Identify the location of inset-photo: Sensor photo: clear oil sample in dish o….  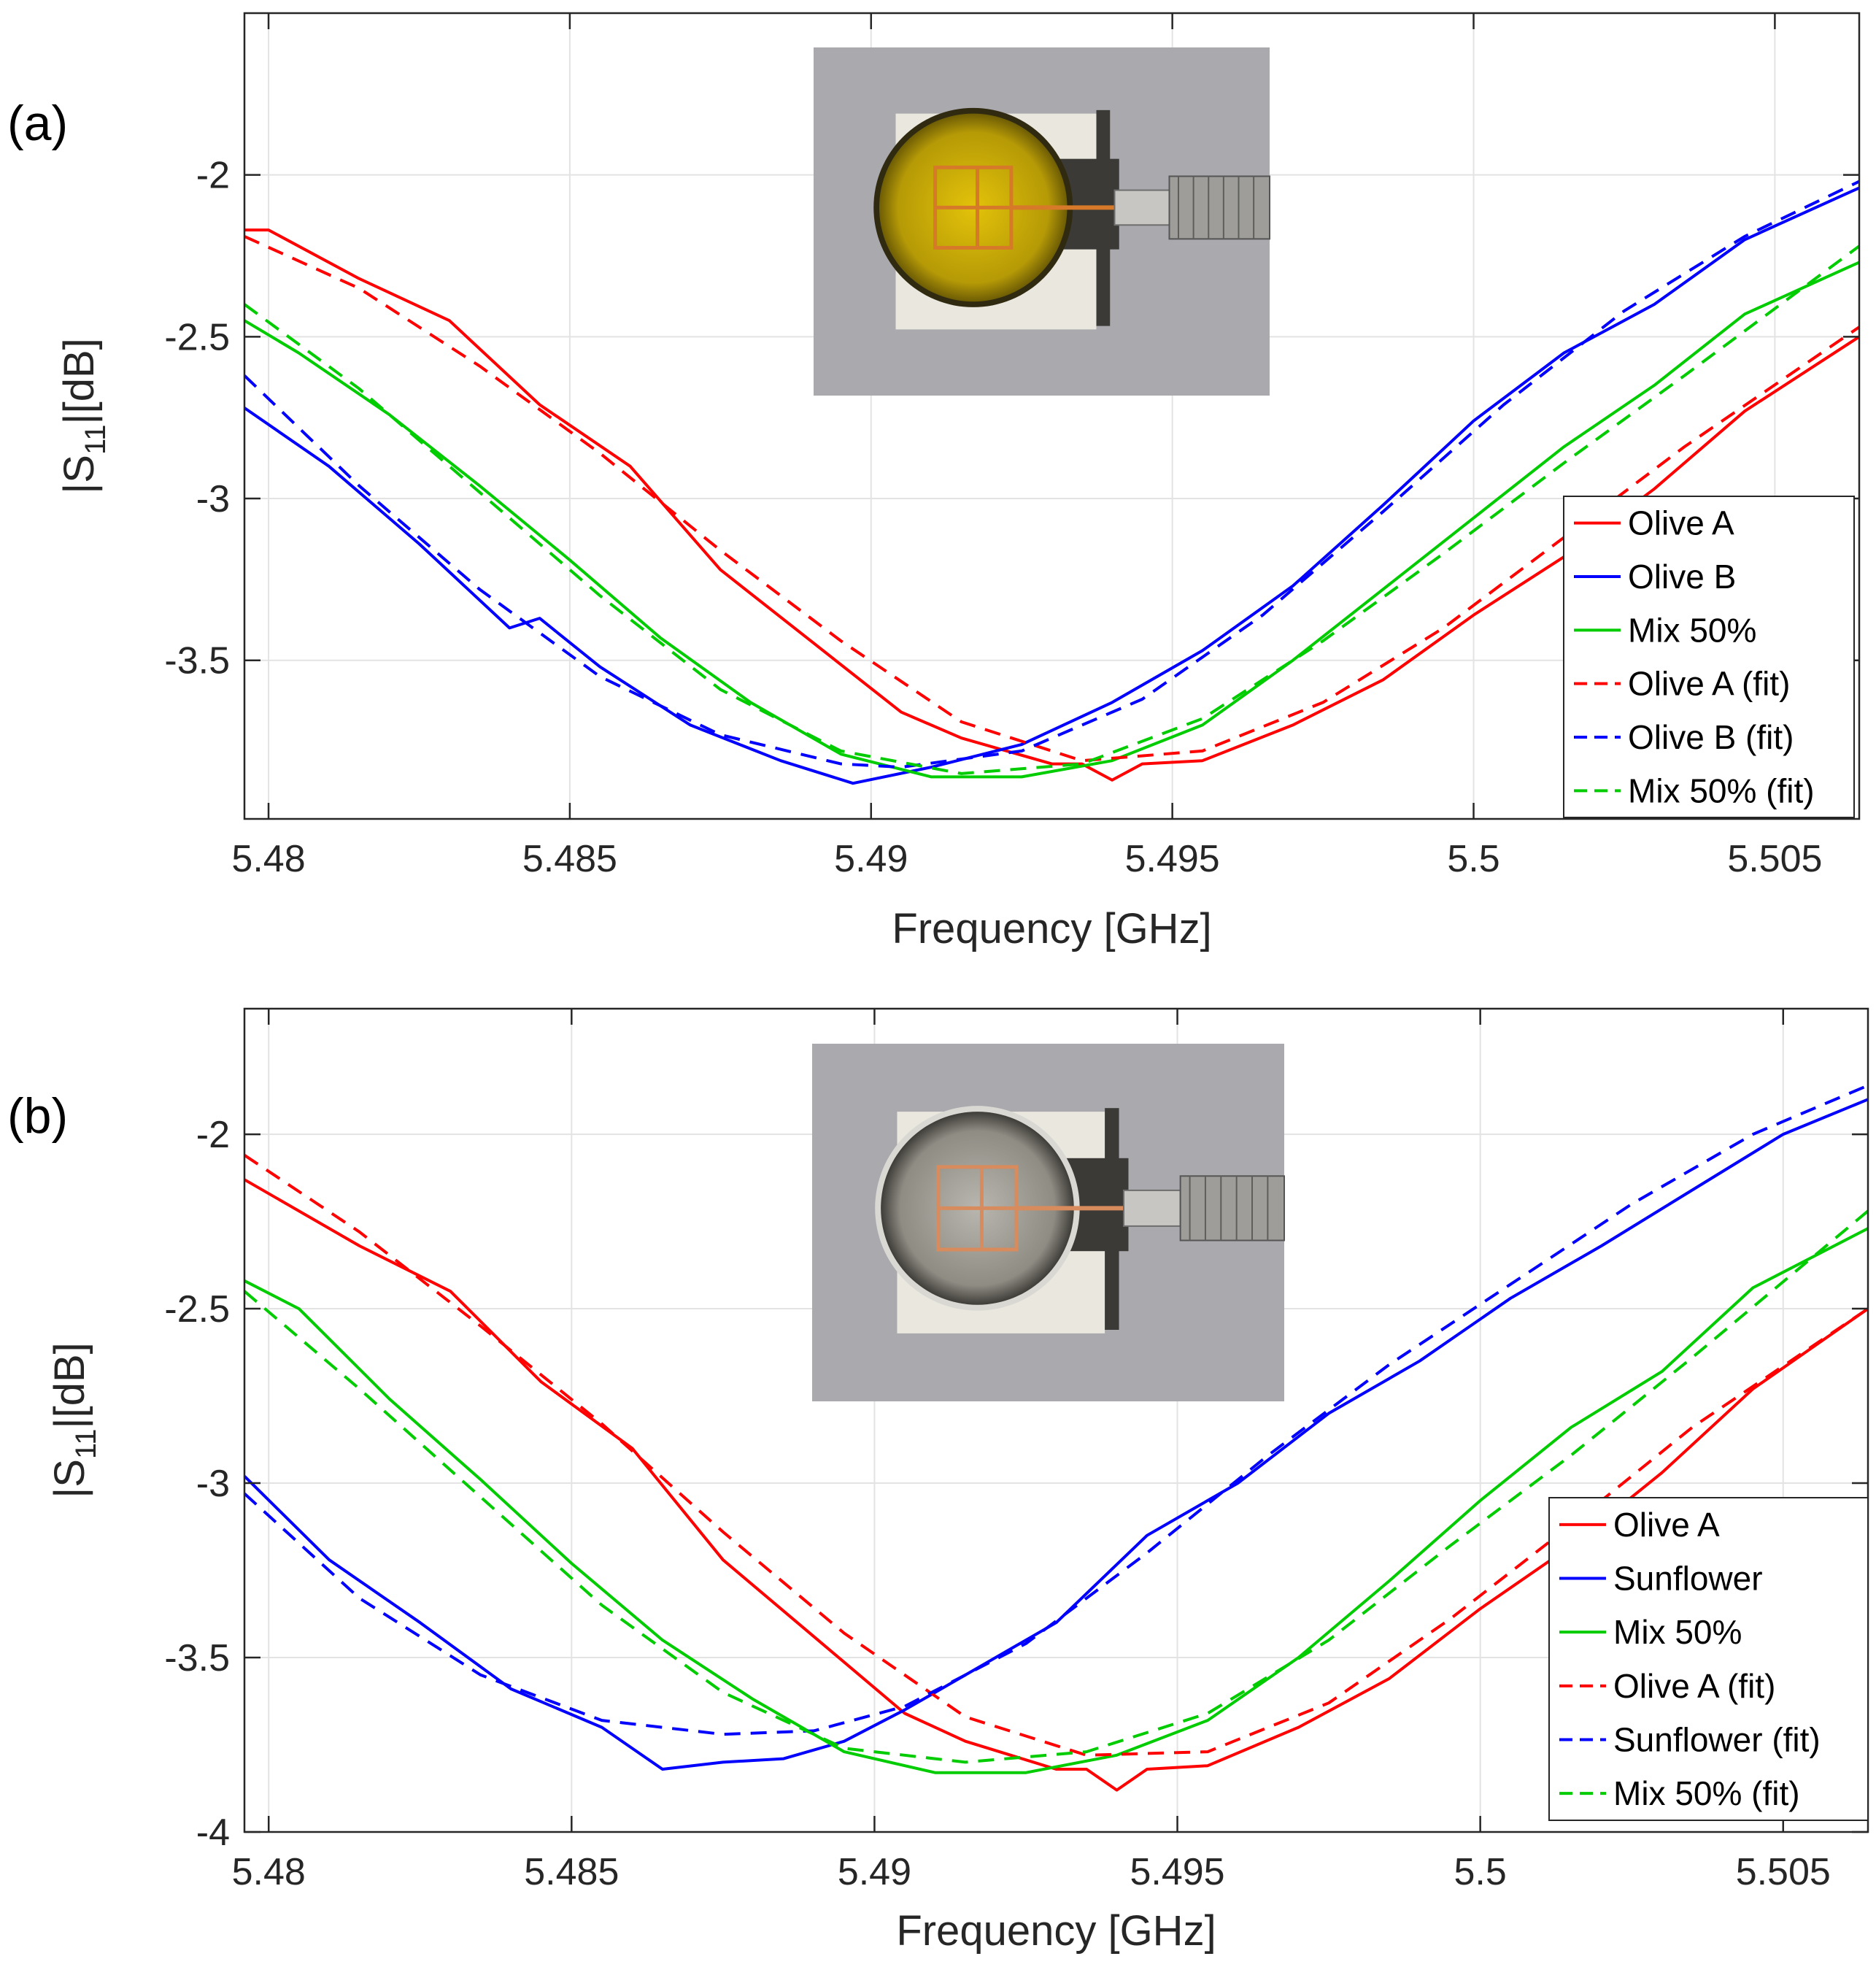
(1049, 1222).